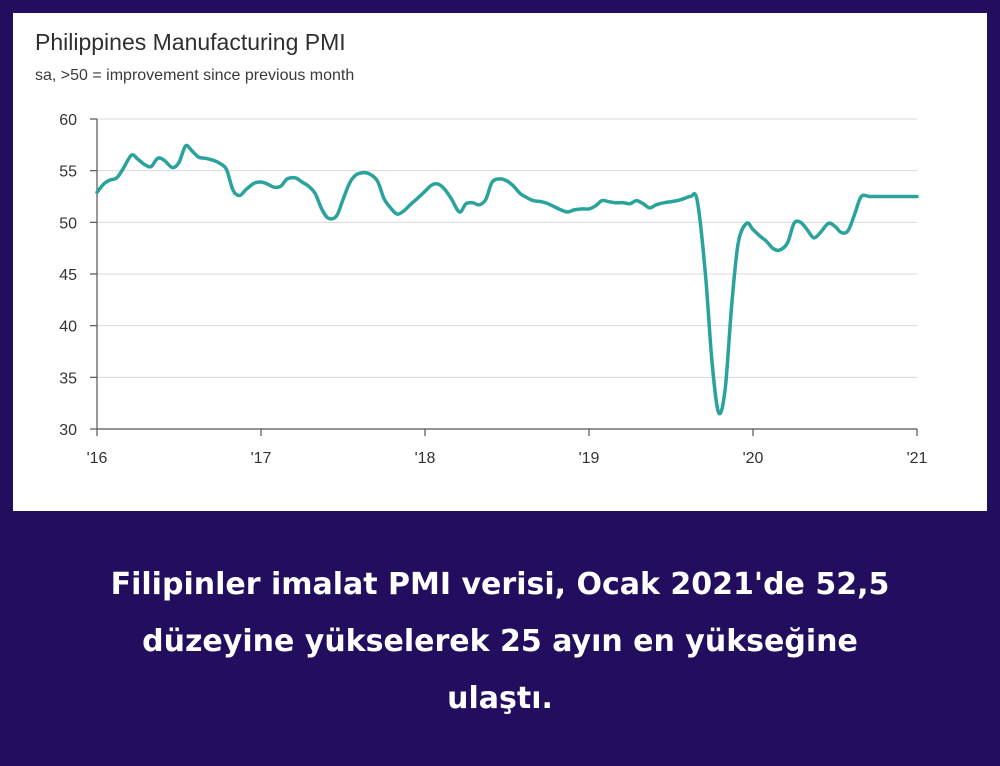  What do you see at coordinates (68, 378) in the screenshot?
I see `y-tick-label: 35` at bounding box center [68, 378].